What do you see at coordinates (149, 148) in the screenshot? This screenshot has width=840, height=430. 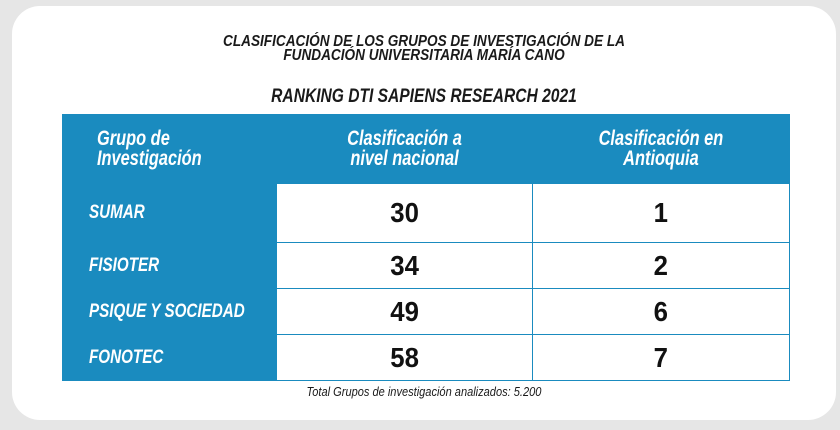 I see `header-group-label: Grupo de Investigación` at bounding box center [149, 148].